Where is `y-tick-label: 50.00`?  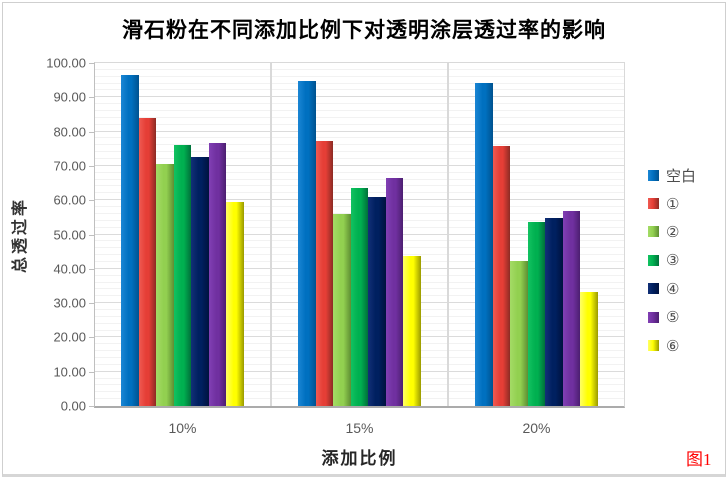
y-tick-label: 50.00 is located at coordinates (69, 234).